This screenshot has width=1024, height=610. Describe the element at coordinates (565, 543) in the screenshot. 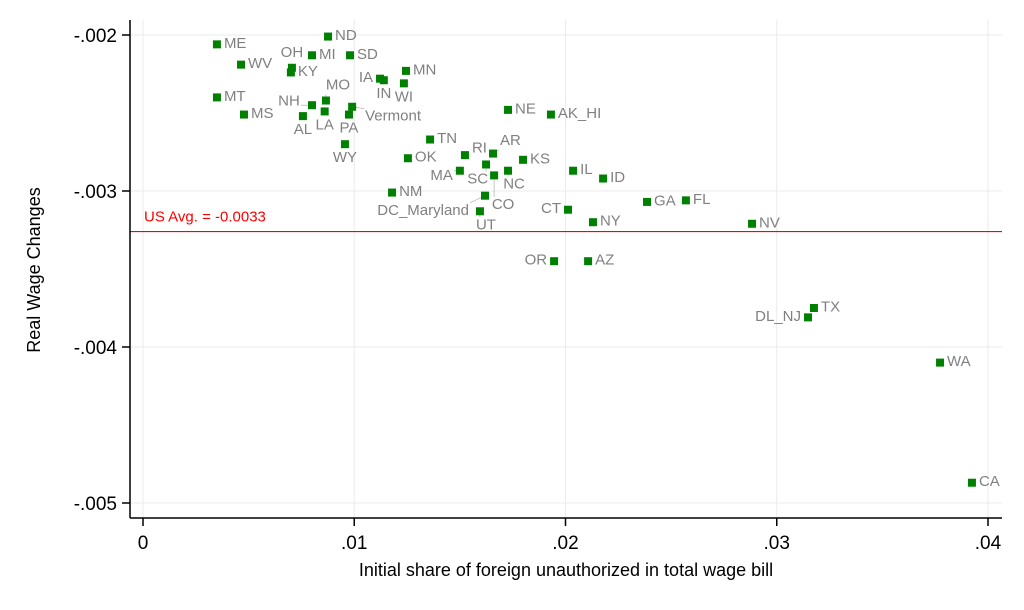

I see `x-tick-label: .02` at that location.